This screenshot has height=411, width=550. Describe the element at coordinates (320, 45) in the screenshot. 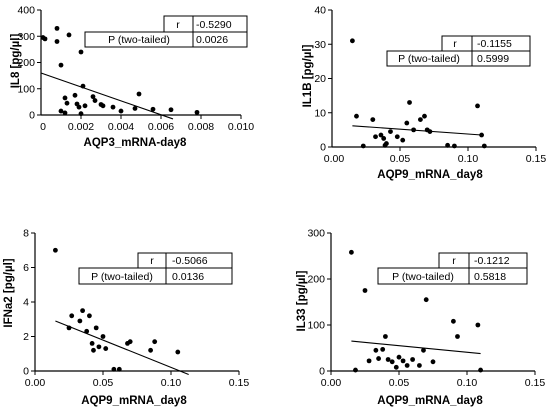

I see `y-tick-label: 30` at that location.